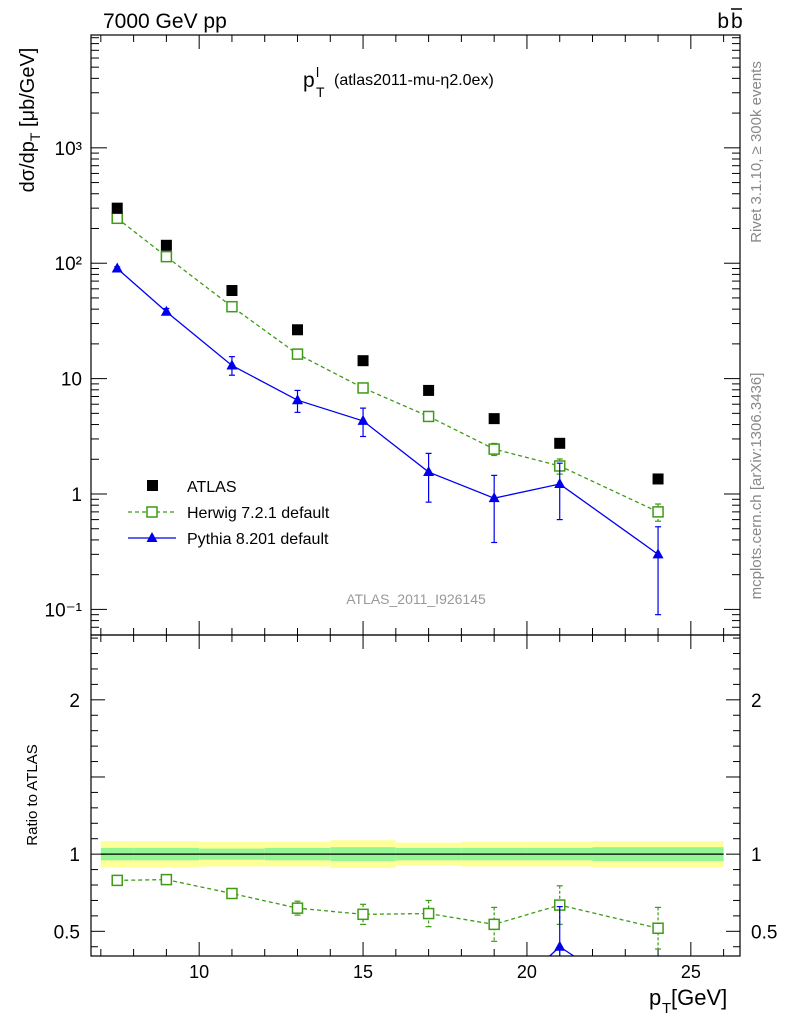  What do you see at coordinates (68, 264) in the screenshot?
I see `y-tick-label: 10²` at bounding box center [68, 264].